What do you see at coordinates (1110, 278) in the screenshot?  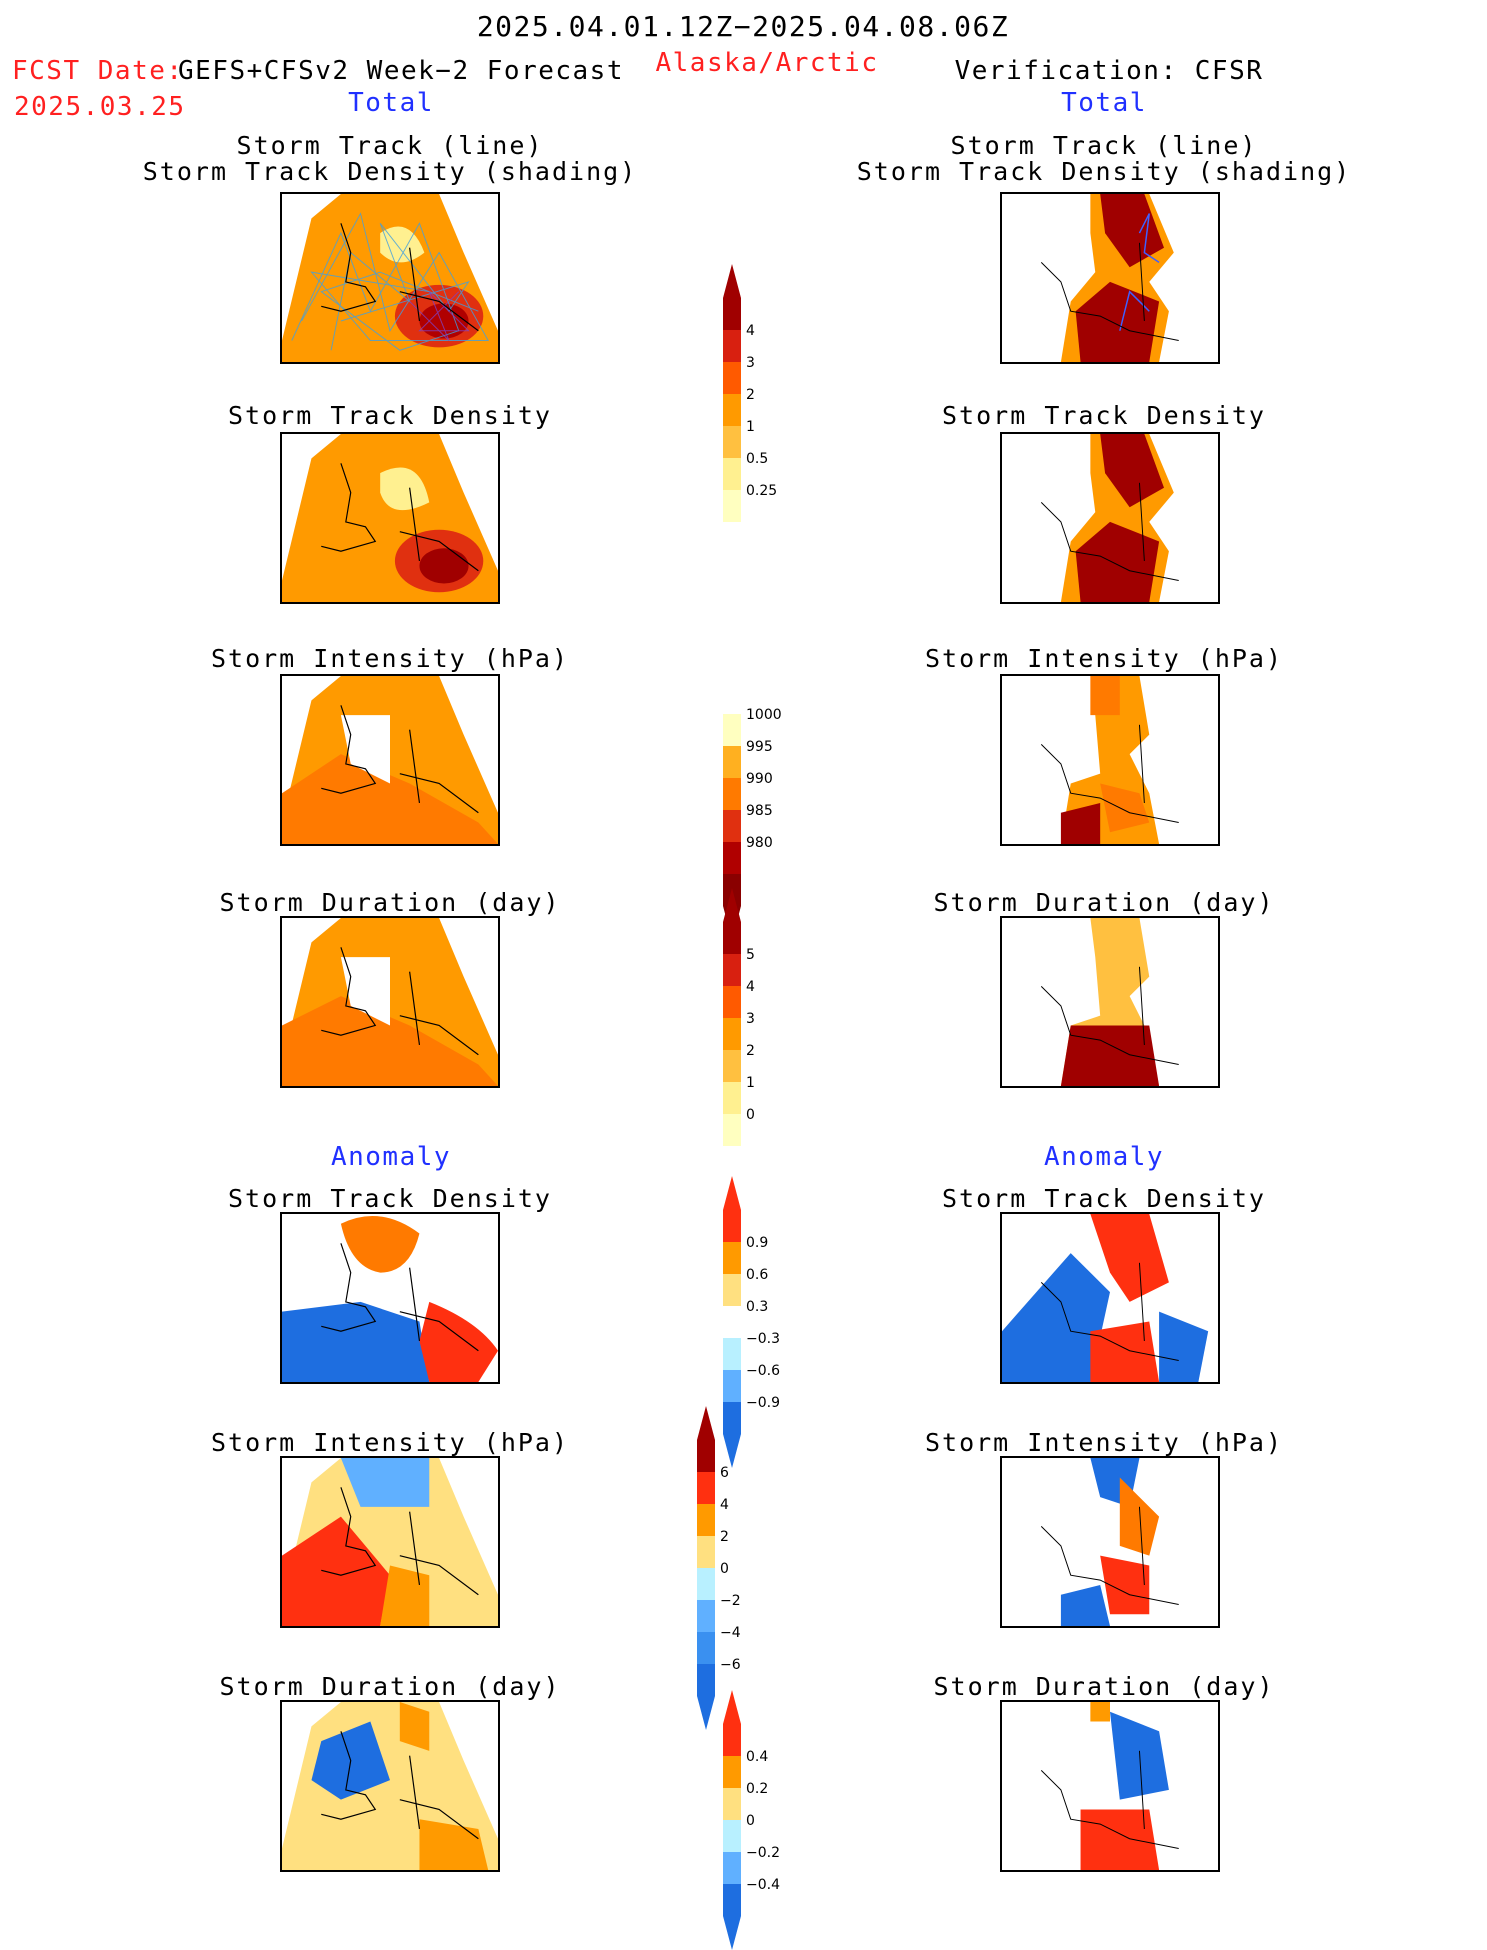 I see `map-track-verification` at bounding box center [1110, 278].